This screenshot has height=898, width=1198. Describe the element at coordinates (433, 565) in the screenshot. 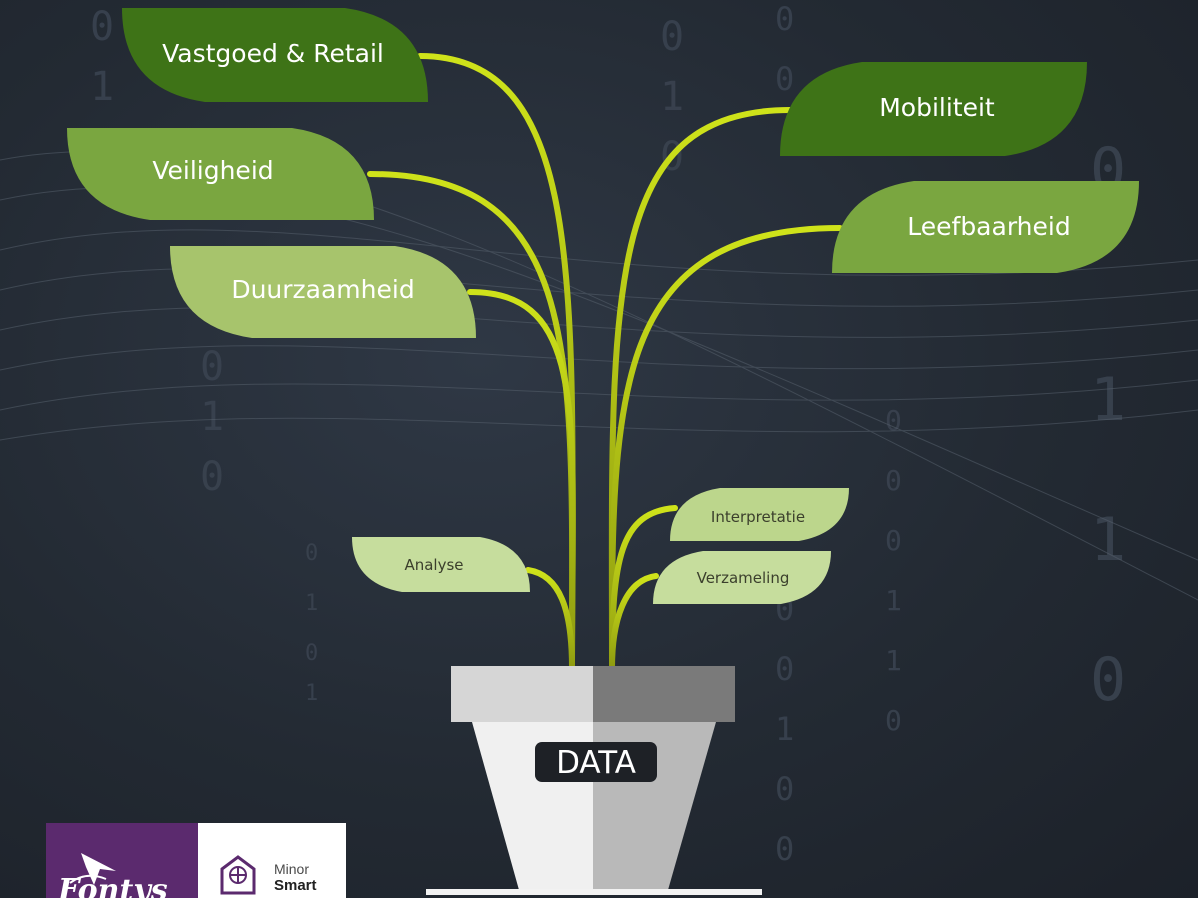

I see `leaf-analyse-label: Analyse` at that location.